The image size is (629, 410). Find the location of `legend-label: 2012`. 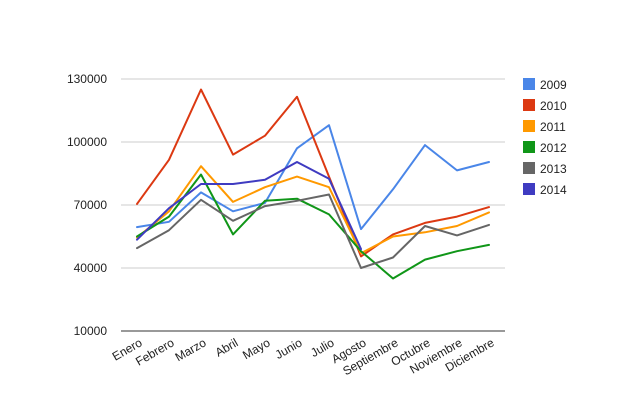

legend-label: 2012 is located at coordinates (553, 148).